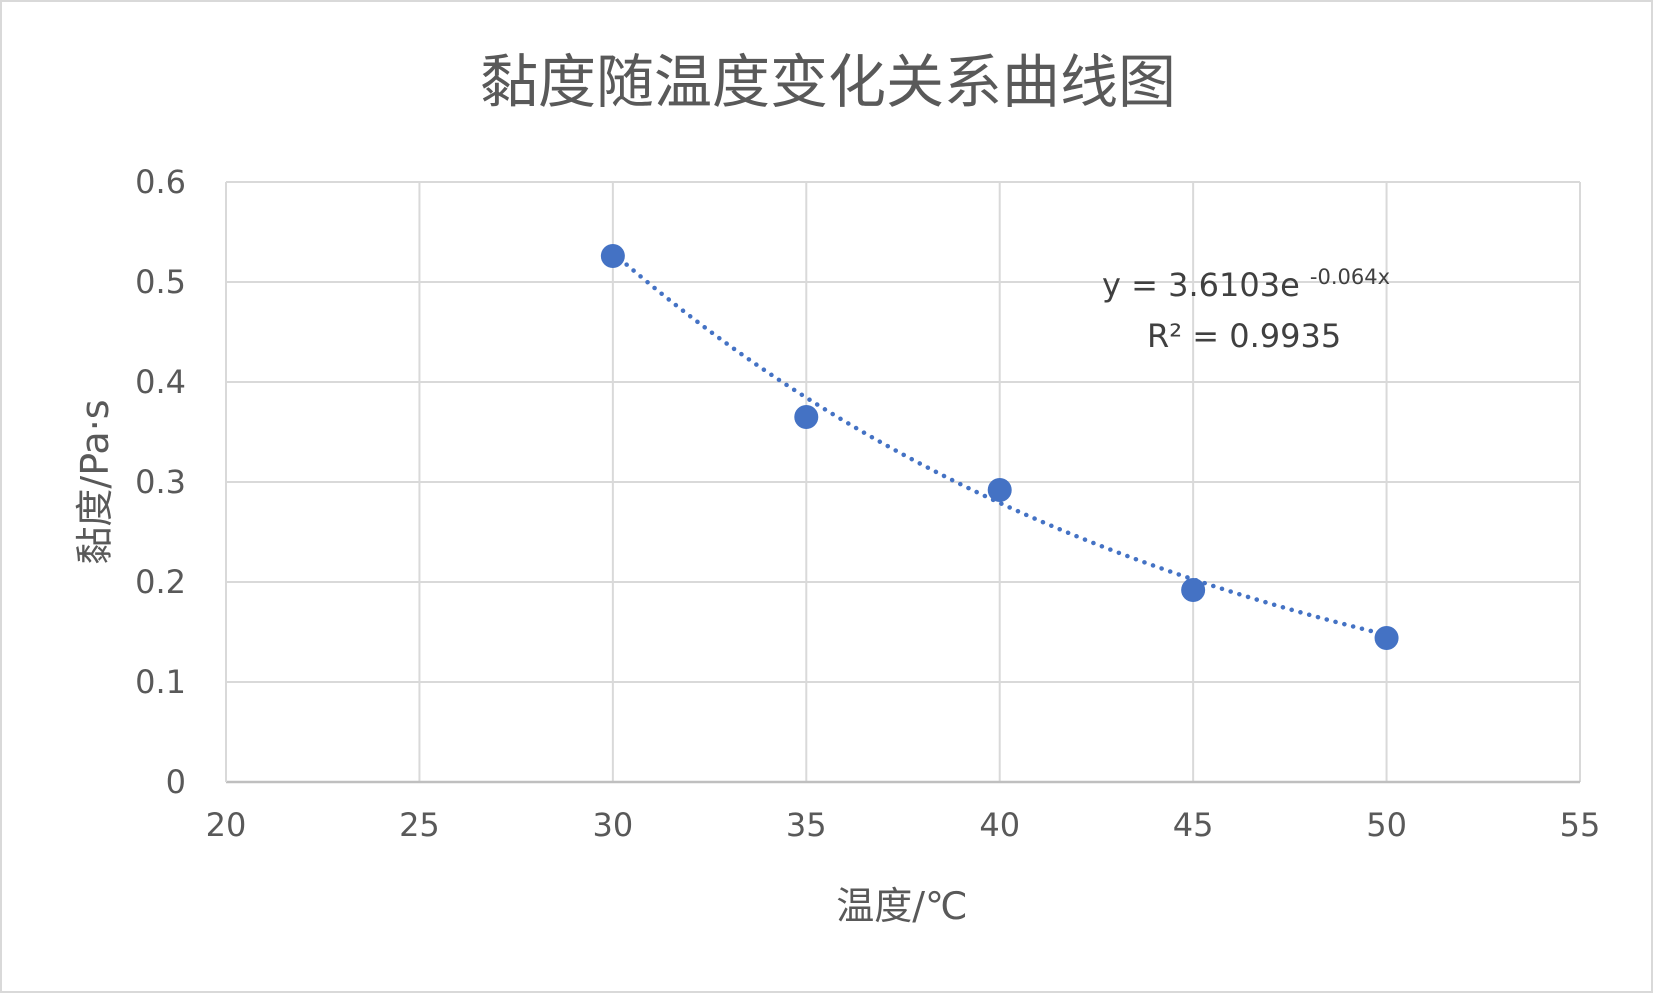 This screenshot has width=1653, height=995. What do you see at coordinates (999, 825) in the screenshot?
I see `x-tick-label: 40` at bounding box center [999, 825].